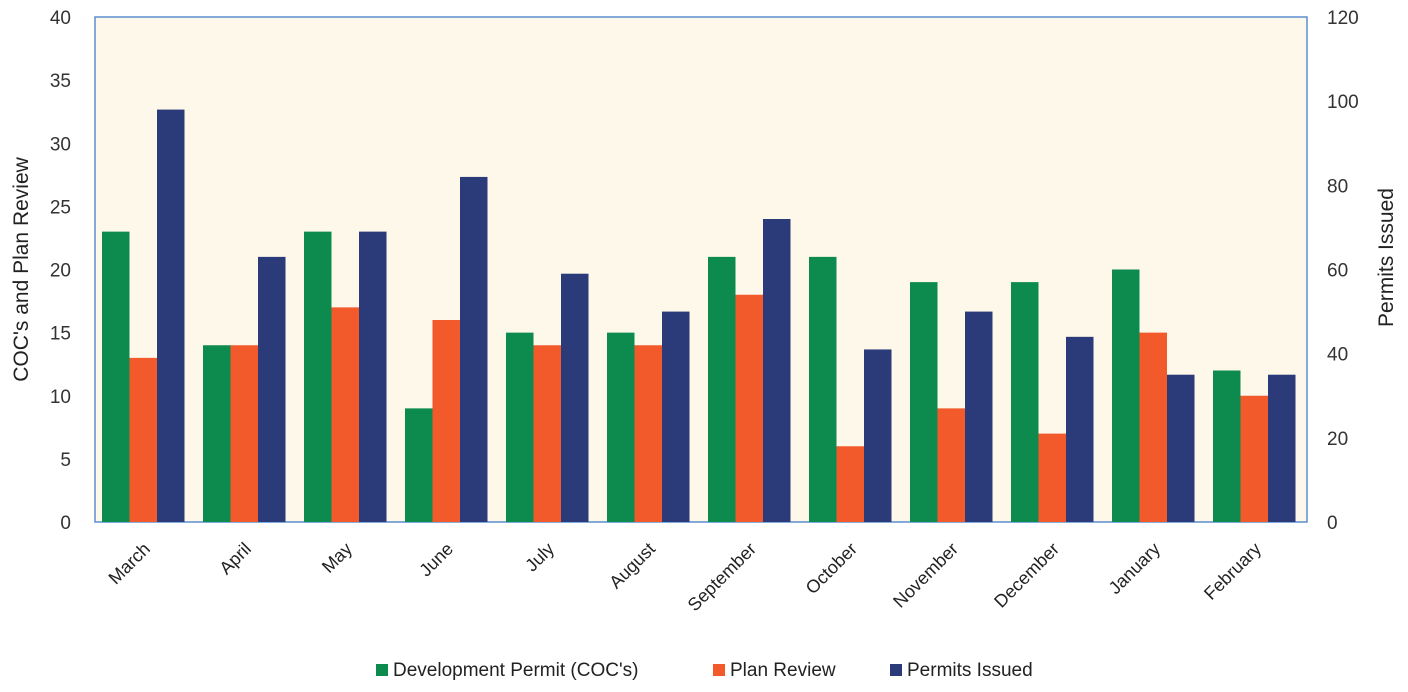  I want to click on bar-plan-review-february, so click(1254, 458).